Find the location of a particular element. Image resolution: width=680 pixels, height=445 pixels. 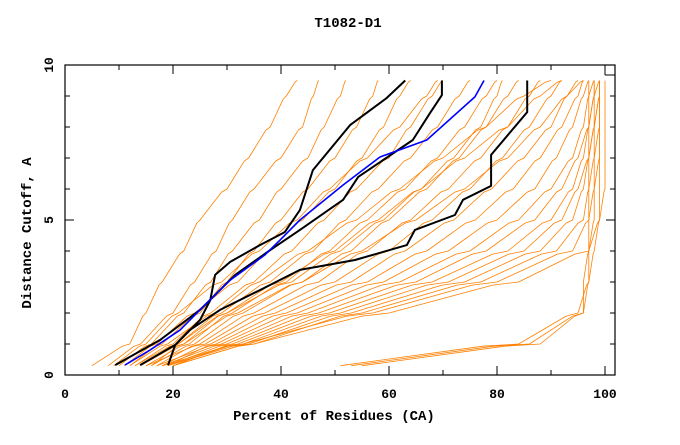

x-tick-label: 80 is located at coordinates (497, 394).